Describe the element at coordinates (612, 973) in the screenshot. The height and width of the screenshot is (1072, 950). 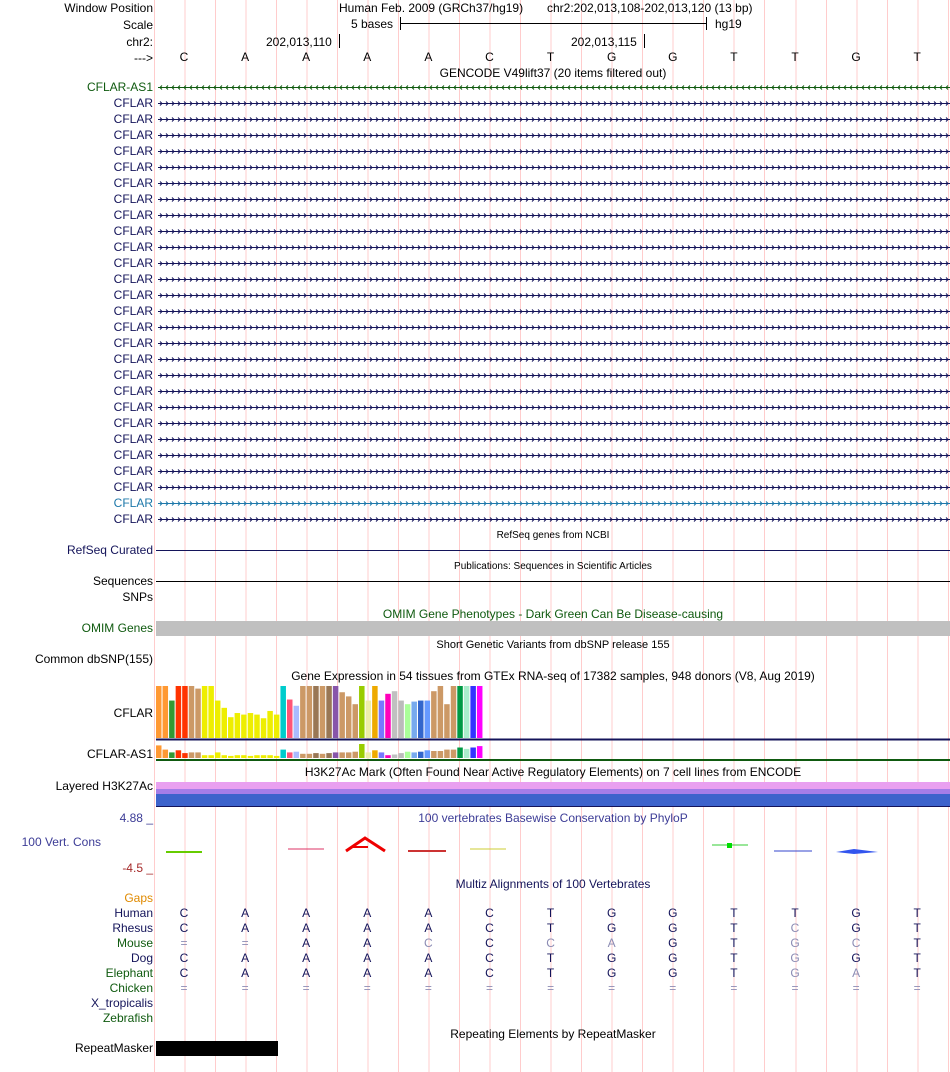
I see `multiz-base: G` at that location.